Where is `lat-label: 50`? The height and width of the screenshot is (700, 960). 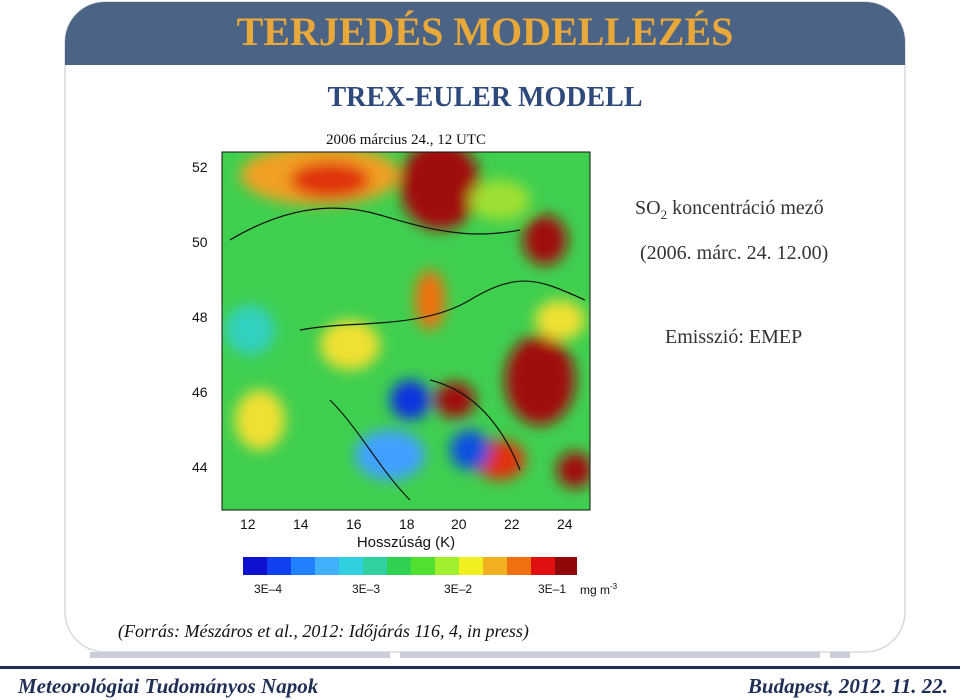
lat-label: 50 is located at coordinates (200, 242).